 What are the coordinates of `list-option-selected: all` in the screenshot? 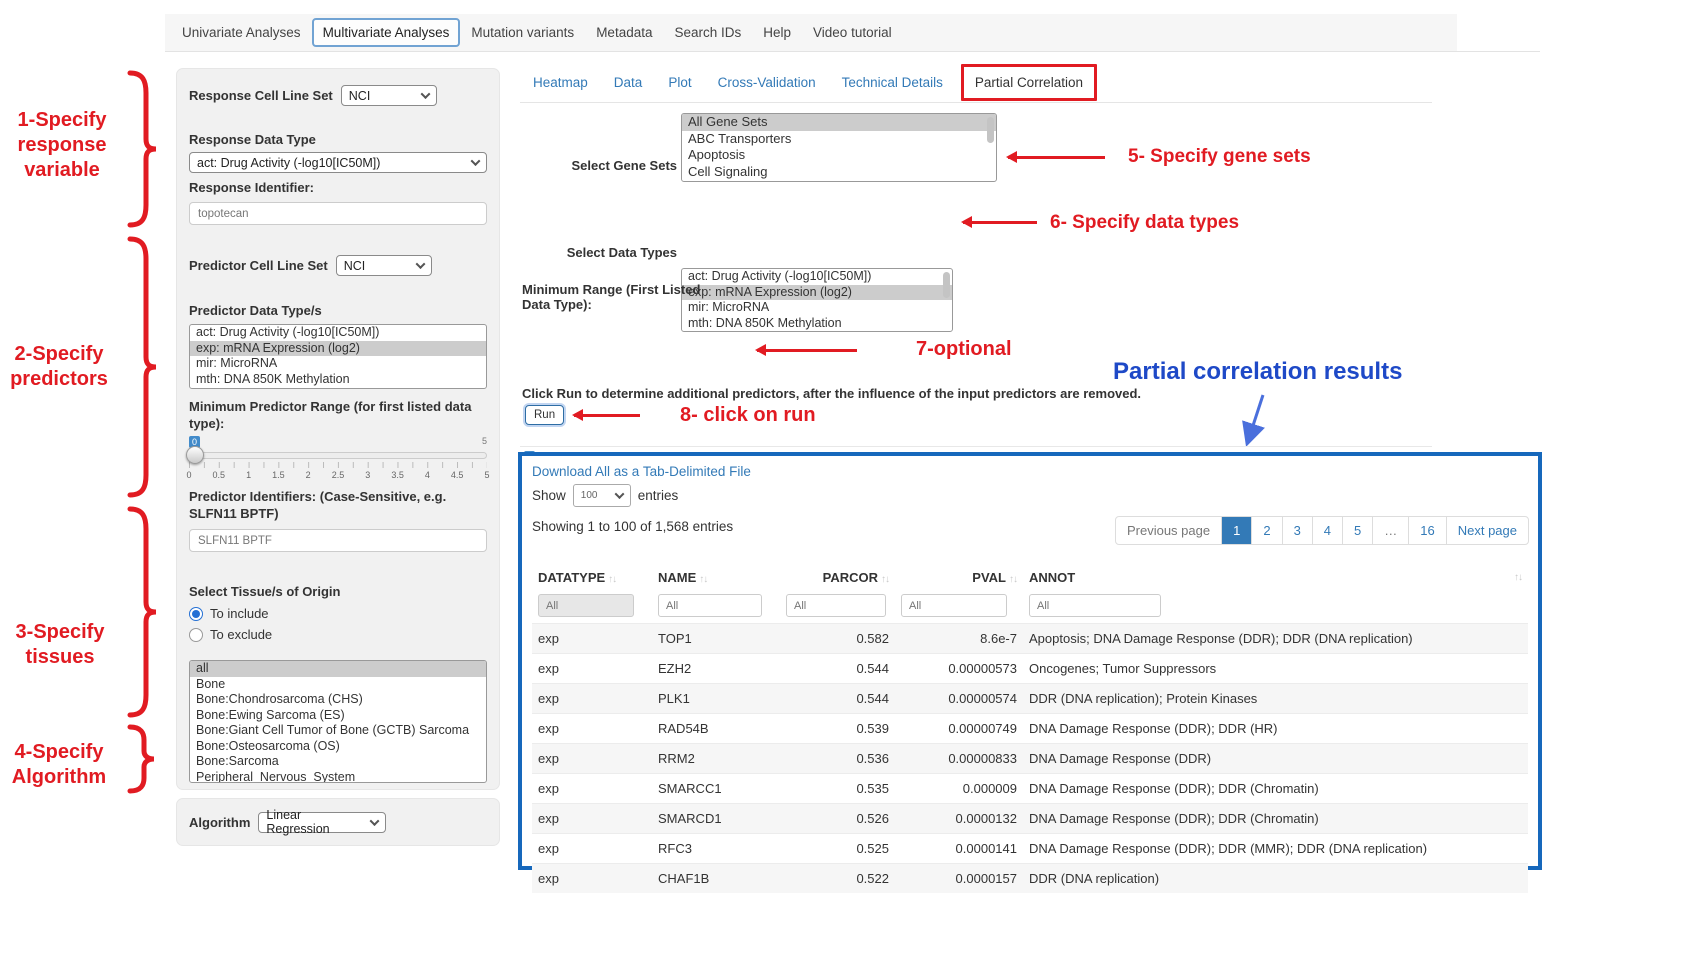 It's located at (338, 669).